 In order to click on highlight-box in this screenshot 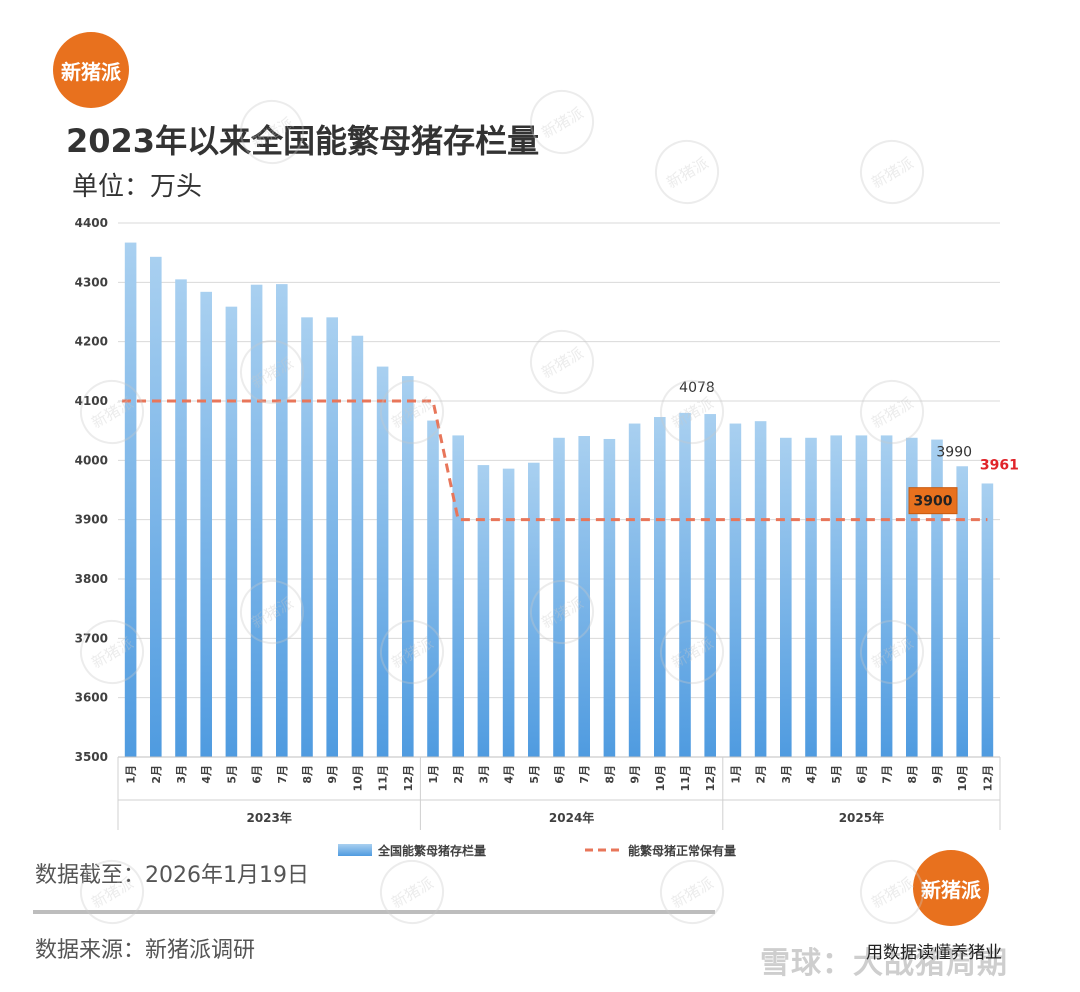, I will do `click(933, 501)`.